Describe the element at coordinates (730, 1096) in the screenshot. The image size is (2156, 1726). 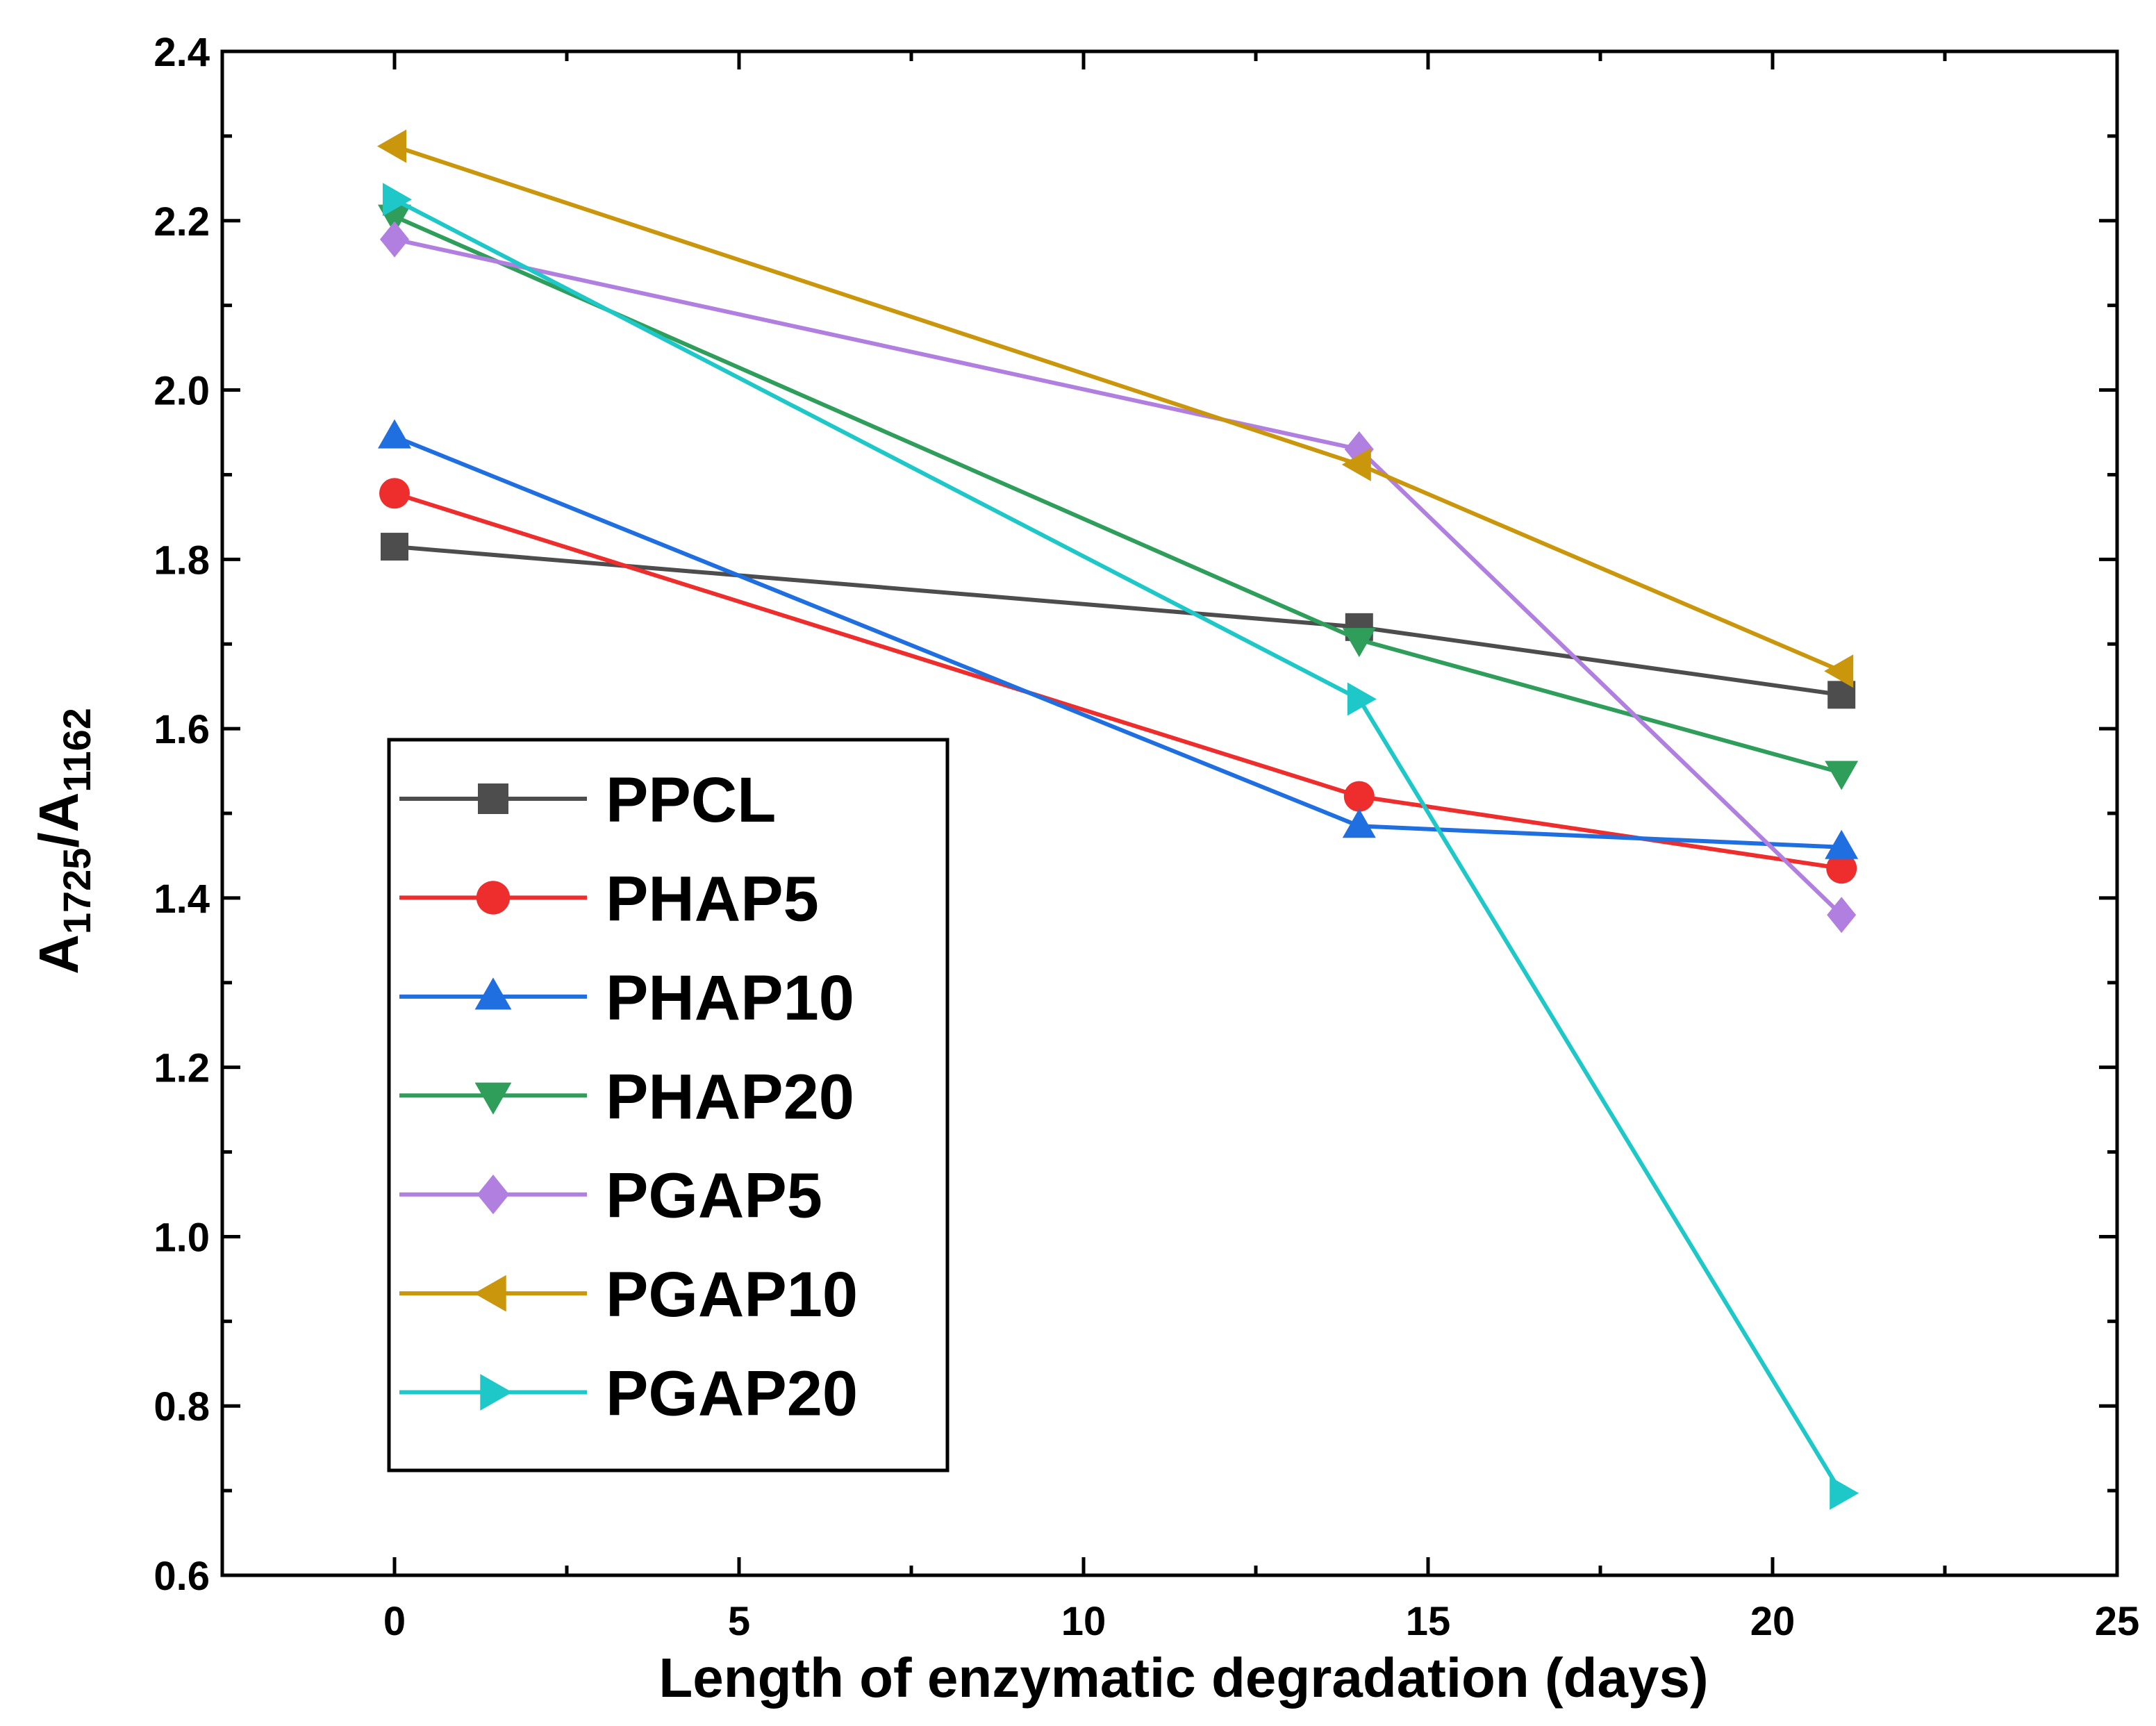
I see `legend-label-phap20: PHAP20` at that location.